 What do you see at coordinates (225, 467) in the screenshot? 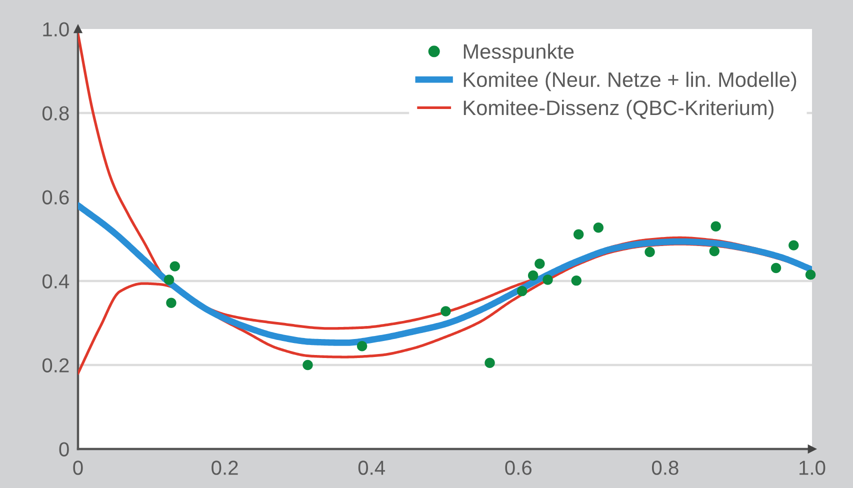
I see `x-tick-label: 0.2` at bounding box center [225, 467].